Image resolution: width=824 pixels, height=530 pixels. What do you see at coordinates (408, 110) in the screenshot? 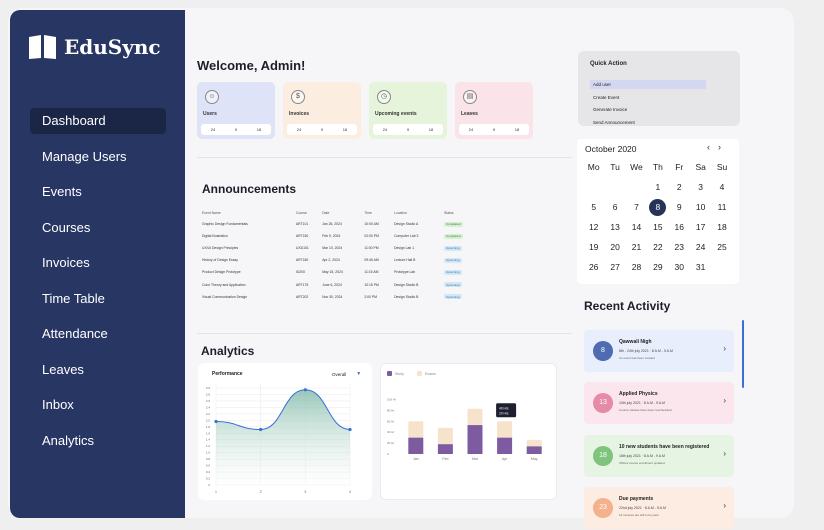
I see `stat-card-upcoming-events: ◷ Upcoming events 24 9 18` at bounding box center [408, 110].